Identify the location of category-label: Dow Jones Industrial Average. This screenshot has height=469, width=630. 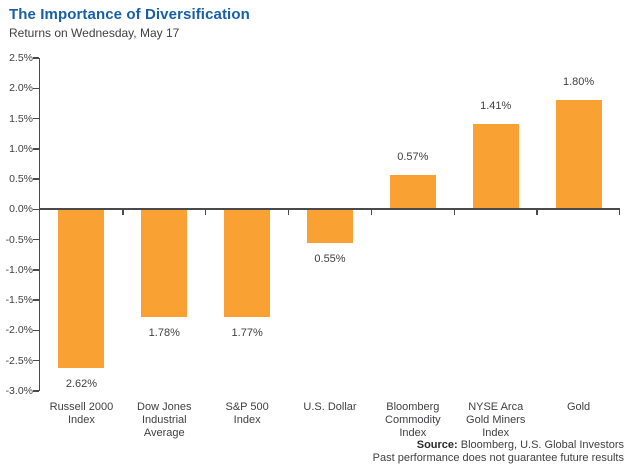
(164, 420).